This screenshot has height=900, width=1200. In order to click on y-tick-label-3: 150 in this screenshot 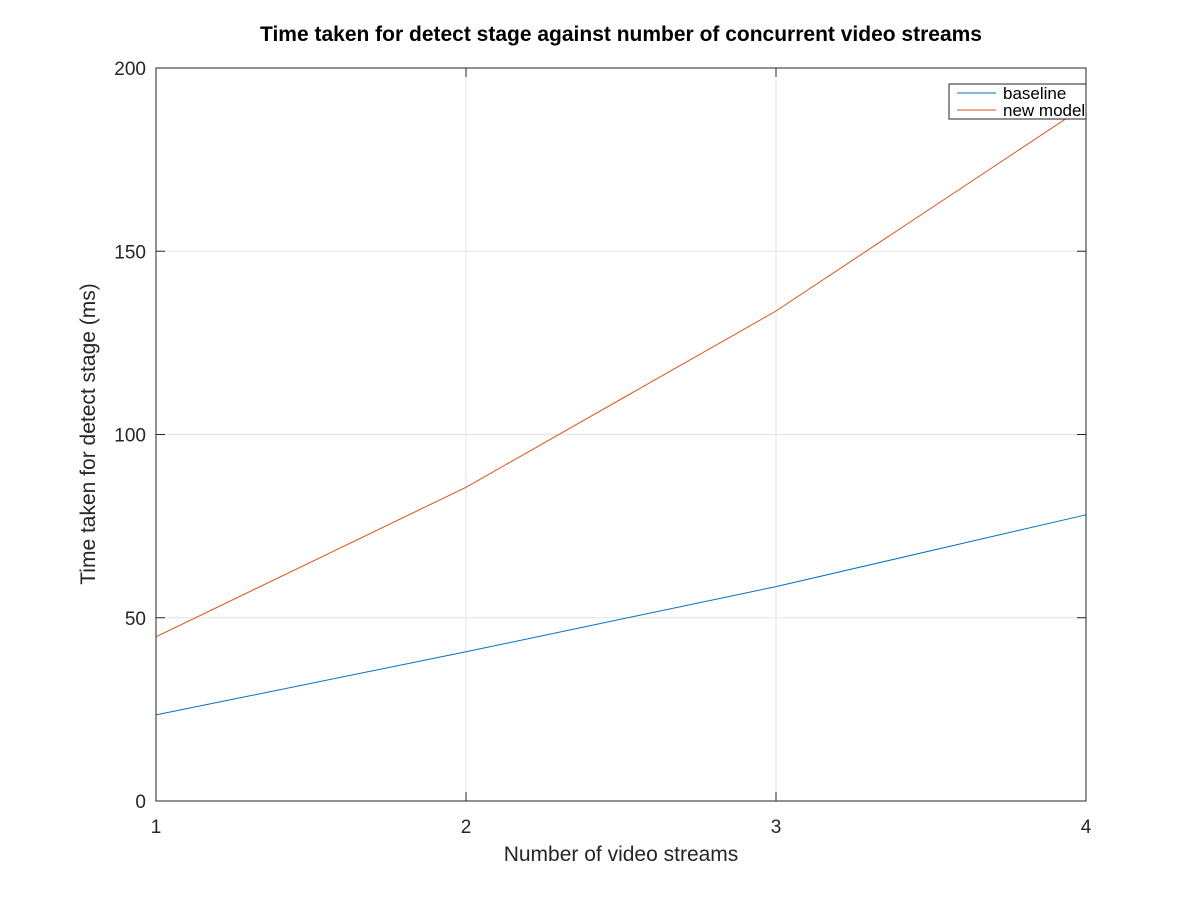, I will do `click(130, 252)`.